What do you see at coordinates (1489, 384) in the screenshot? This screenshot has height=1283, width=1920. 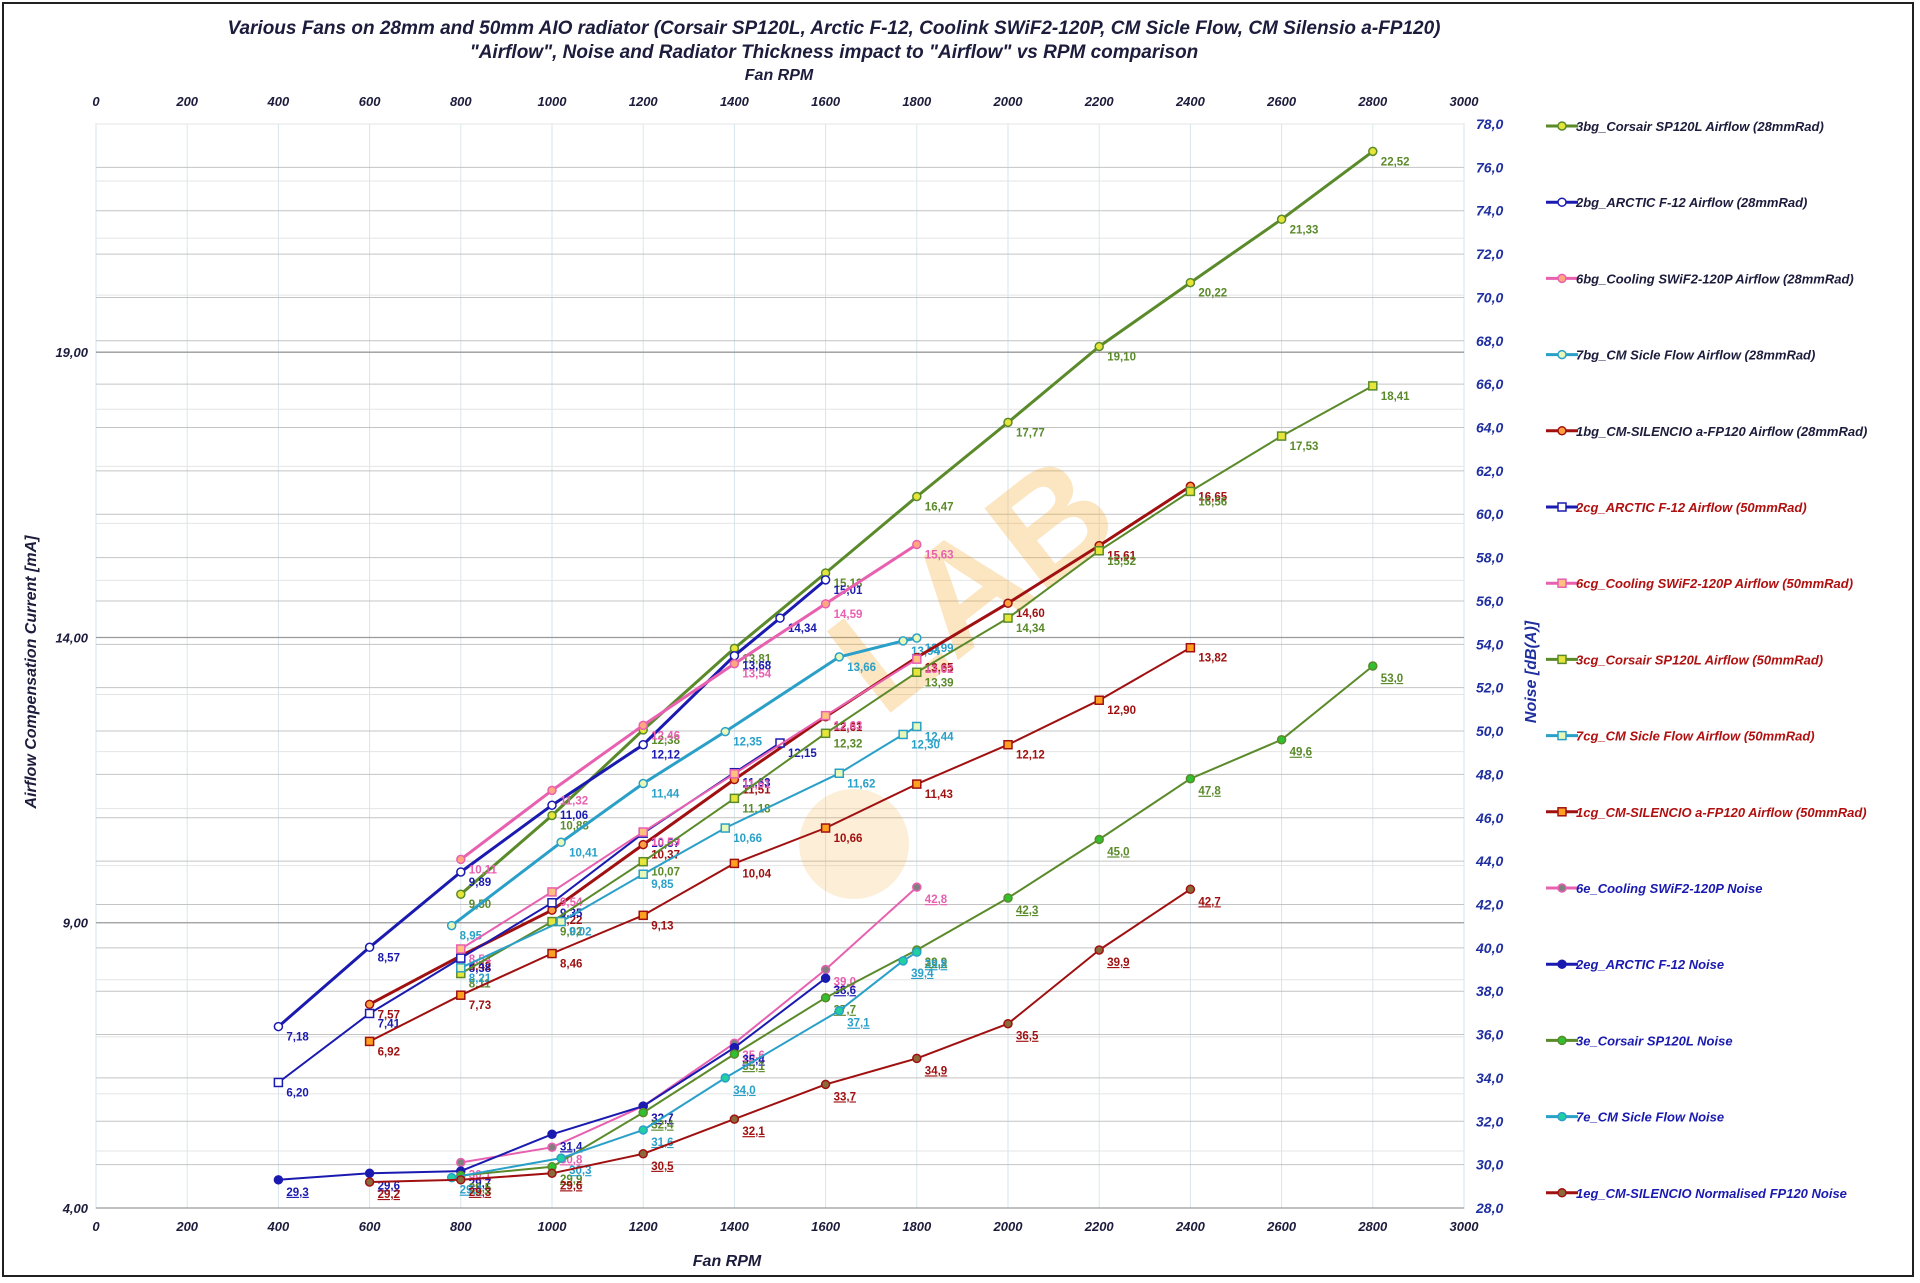 I see `y-tick-label-right: 66,0` at bounding box center [1489, 384].